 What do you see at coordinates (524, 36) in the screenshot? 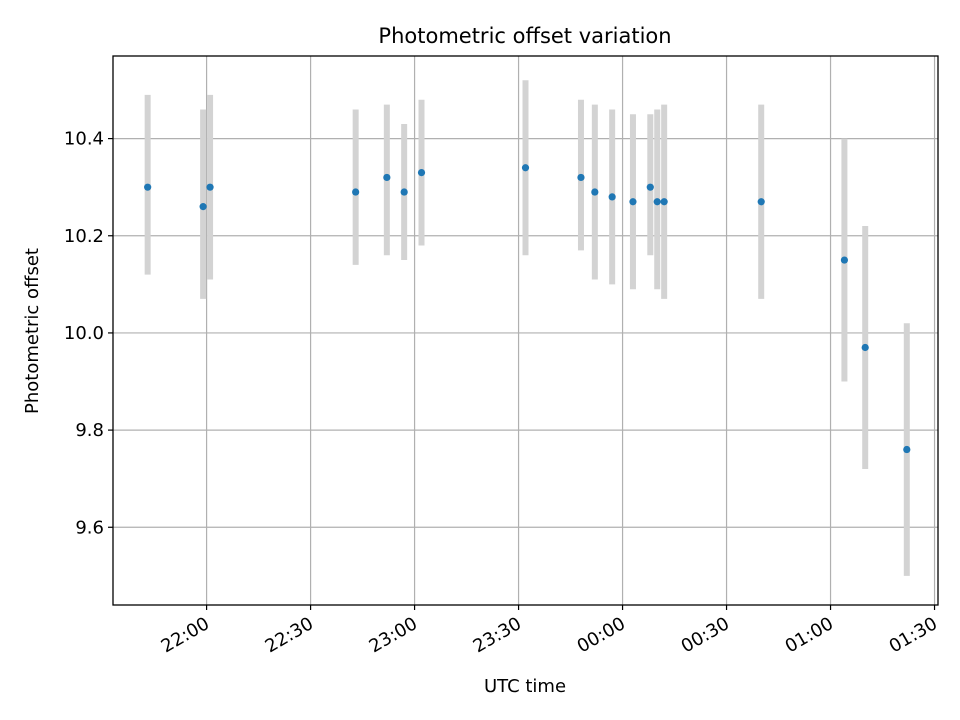
I see `chart-title: Photometric offset variation` at bounding box center [524, 36].